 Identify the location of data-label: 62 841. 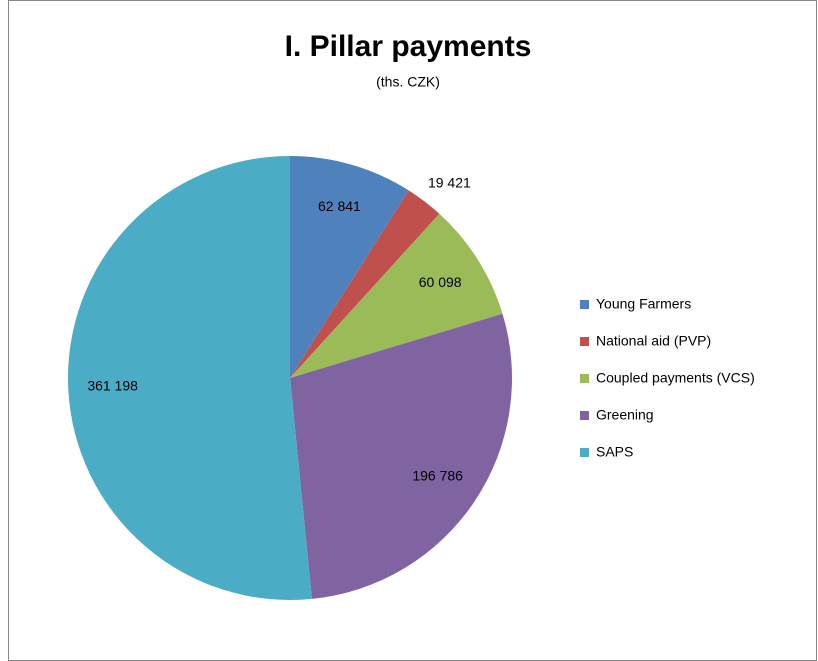
(339, 206).